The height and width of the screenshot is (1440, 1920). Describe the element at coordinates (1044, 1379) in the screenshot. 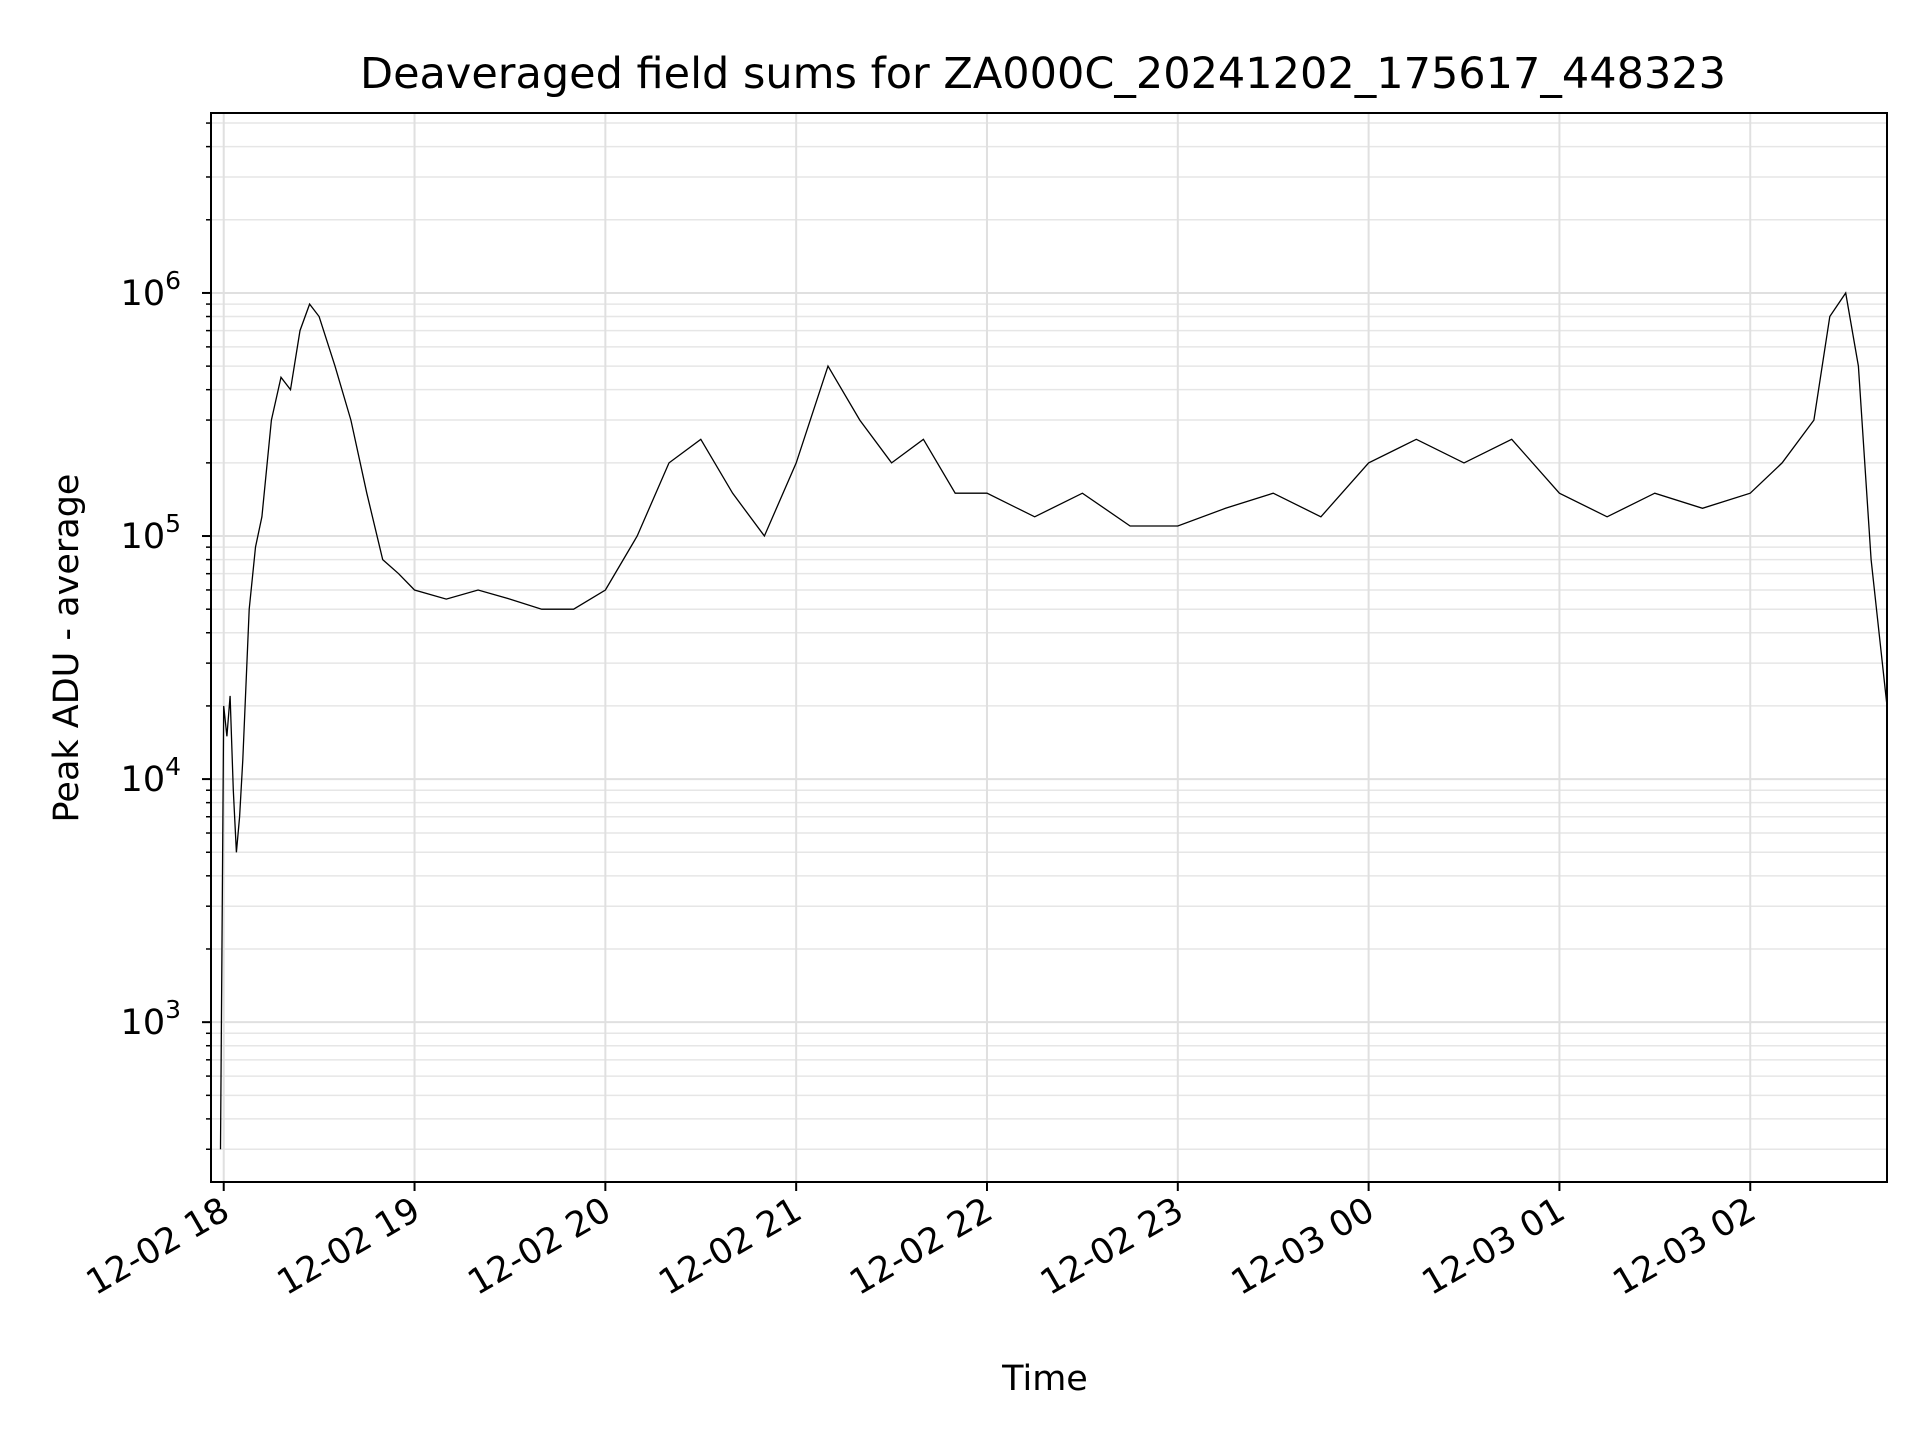

I see `x-axis-label: Time` at that location.